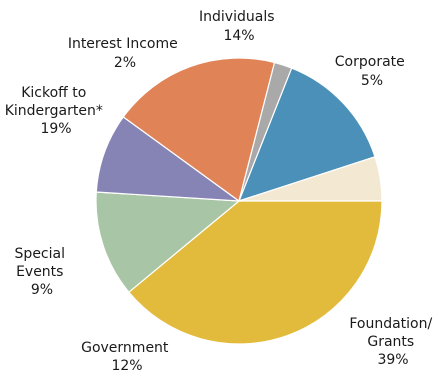  What do you see at coordinates (168, 242) in the screenshot?
I see `pie-slice-government` at bounding box center [168, 242].